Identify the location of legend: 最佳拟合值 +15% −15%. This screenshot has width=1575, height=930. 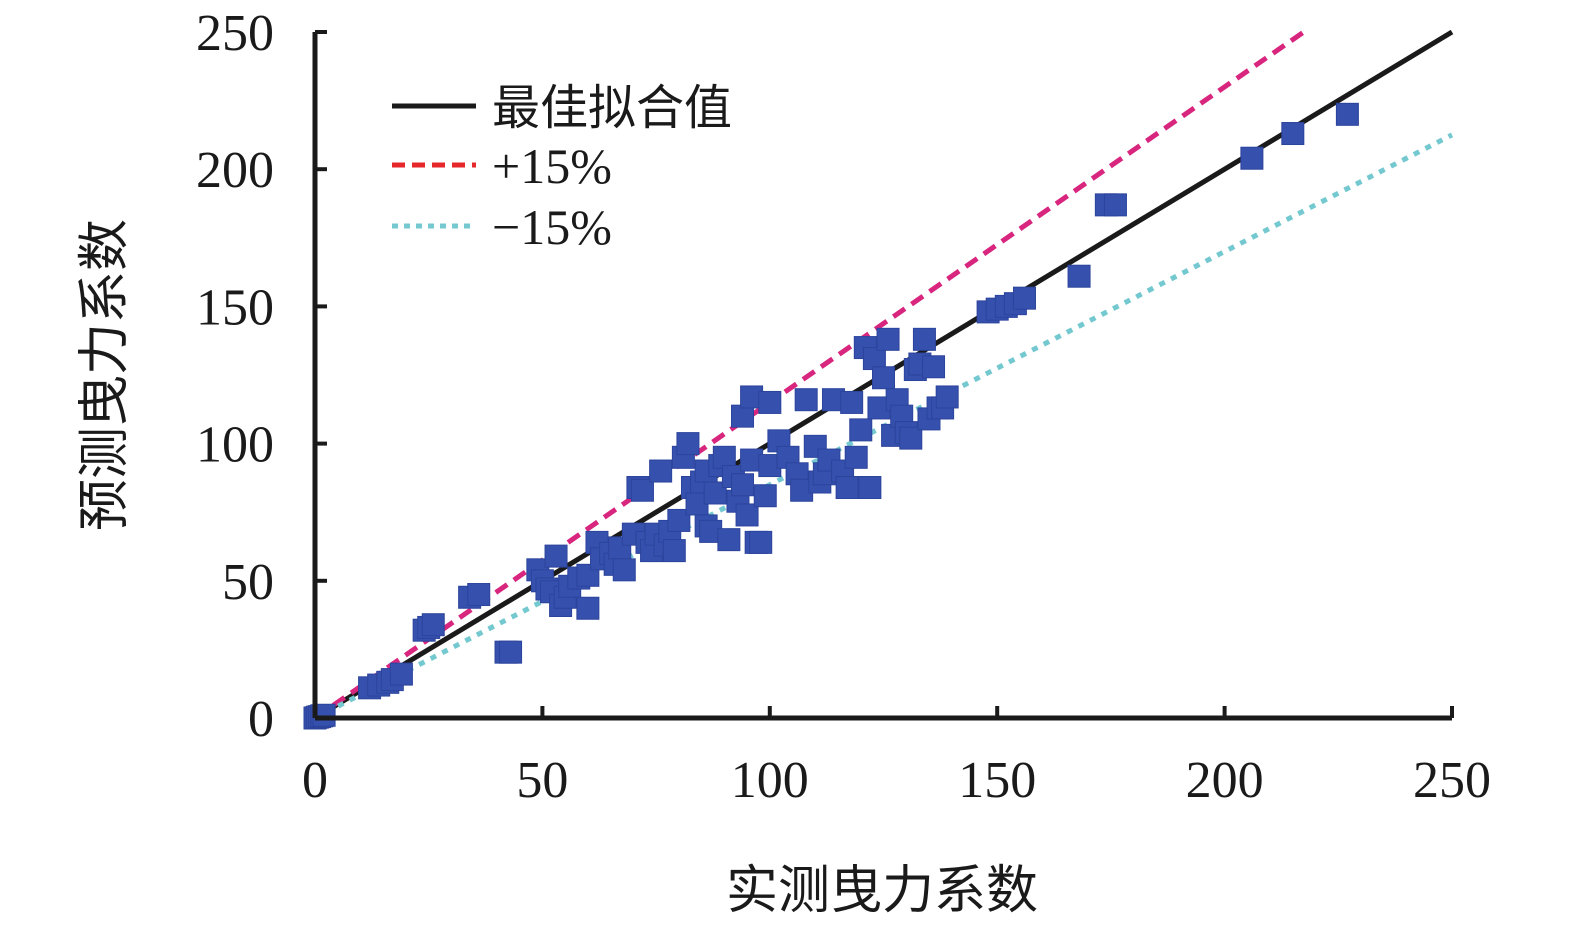
(562, 167).